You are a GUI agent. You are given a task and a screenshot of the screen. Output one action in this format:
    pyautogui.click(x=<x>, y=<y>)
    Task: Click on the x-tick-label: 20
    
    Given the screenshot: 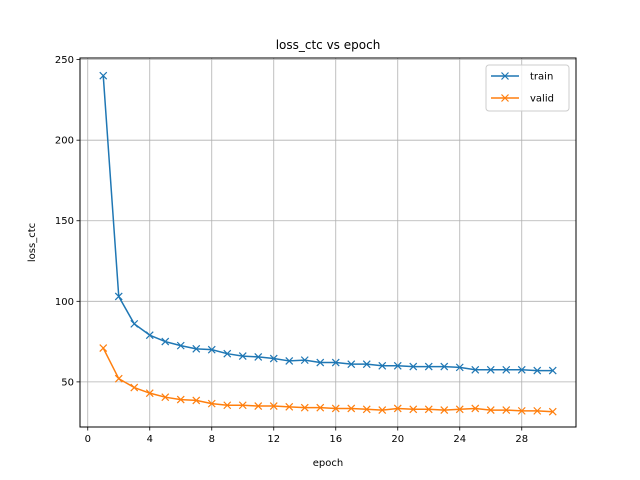 What is the action you would take?
    pyautogui.click(x=397, y=439)
    